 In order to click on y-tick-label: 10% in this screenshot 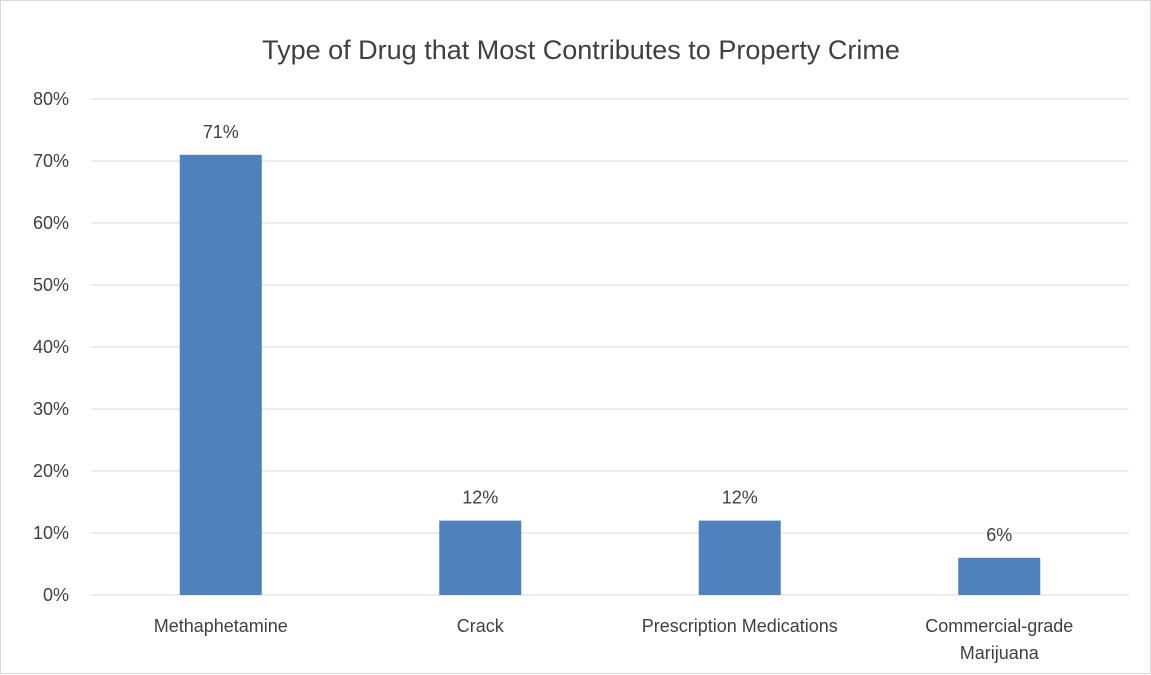, I will do `click(51, 533)`.